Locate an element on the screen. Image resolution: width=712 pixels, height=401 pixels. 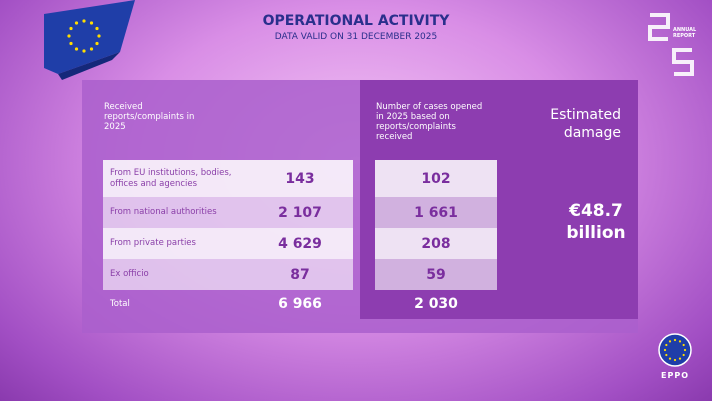
row-label: Total is located at coordinates (120, 303).